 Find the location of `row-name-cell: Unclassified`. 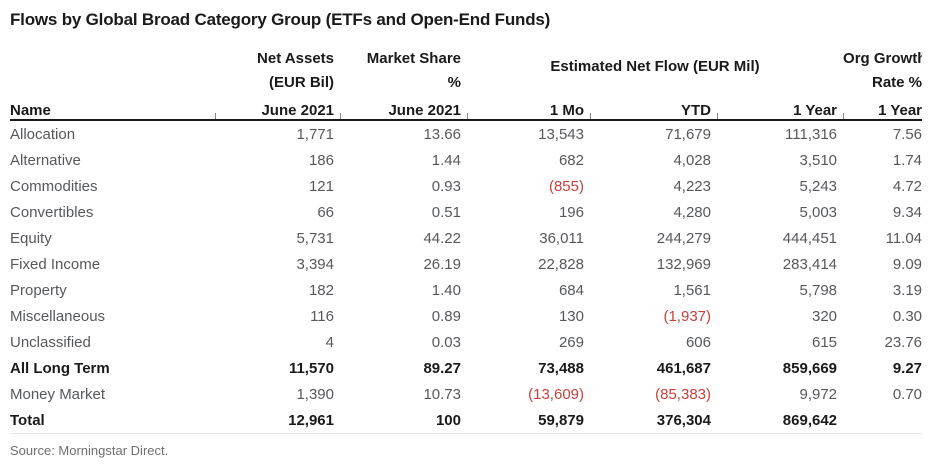

row-name-cell: Unclassified is located at coordinates (50, 342).